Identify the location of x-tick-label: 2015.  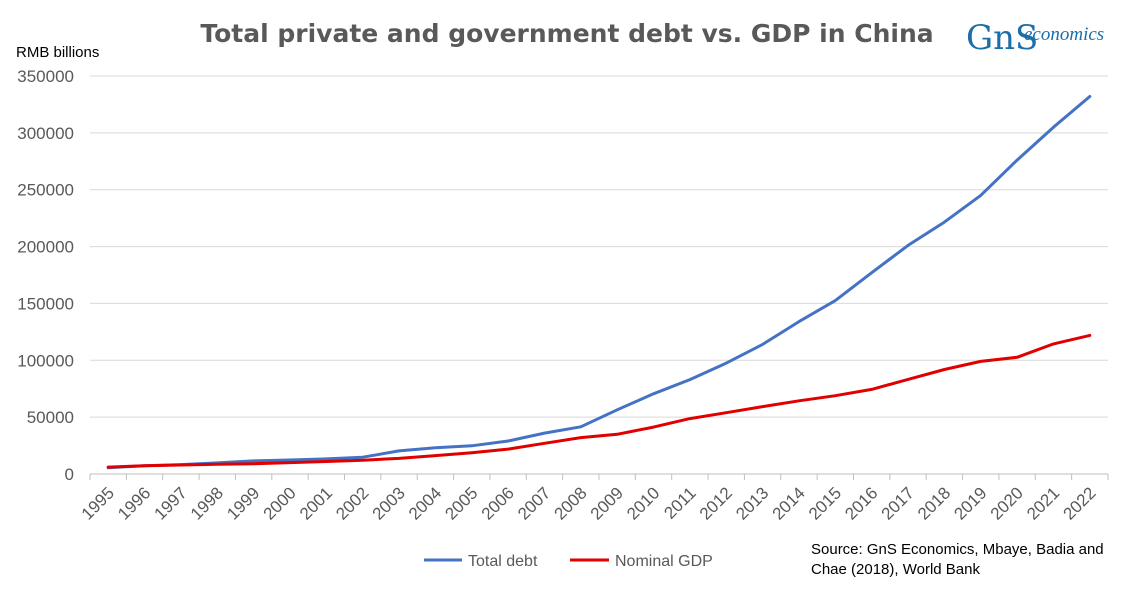
(825, 503).